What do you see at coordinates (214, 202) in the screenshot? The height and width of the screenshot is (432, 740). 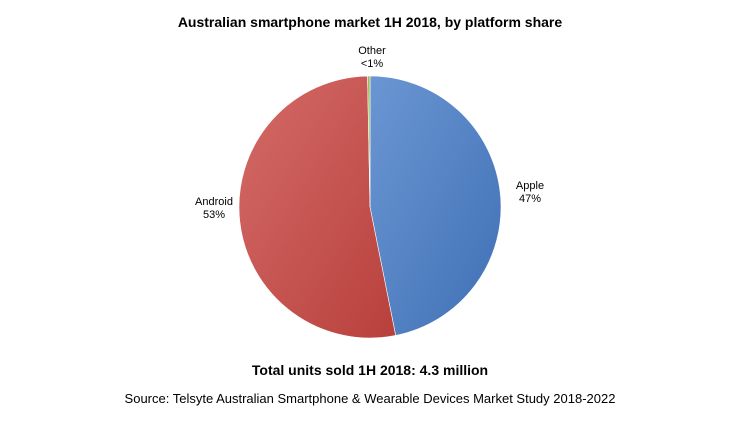 I see `slice-name-android: Android` at bounding box center [214, 202].